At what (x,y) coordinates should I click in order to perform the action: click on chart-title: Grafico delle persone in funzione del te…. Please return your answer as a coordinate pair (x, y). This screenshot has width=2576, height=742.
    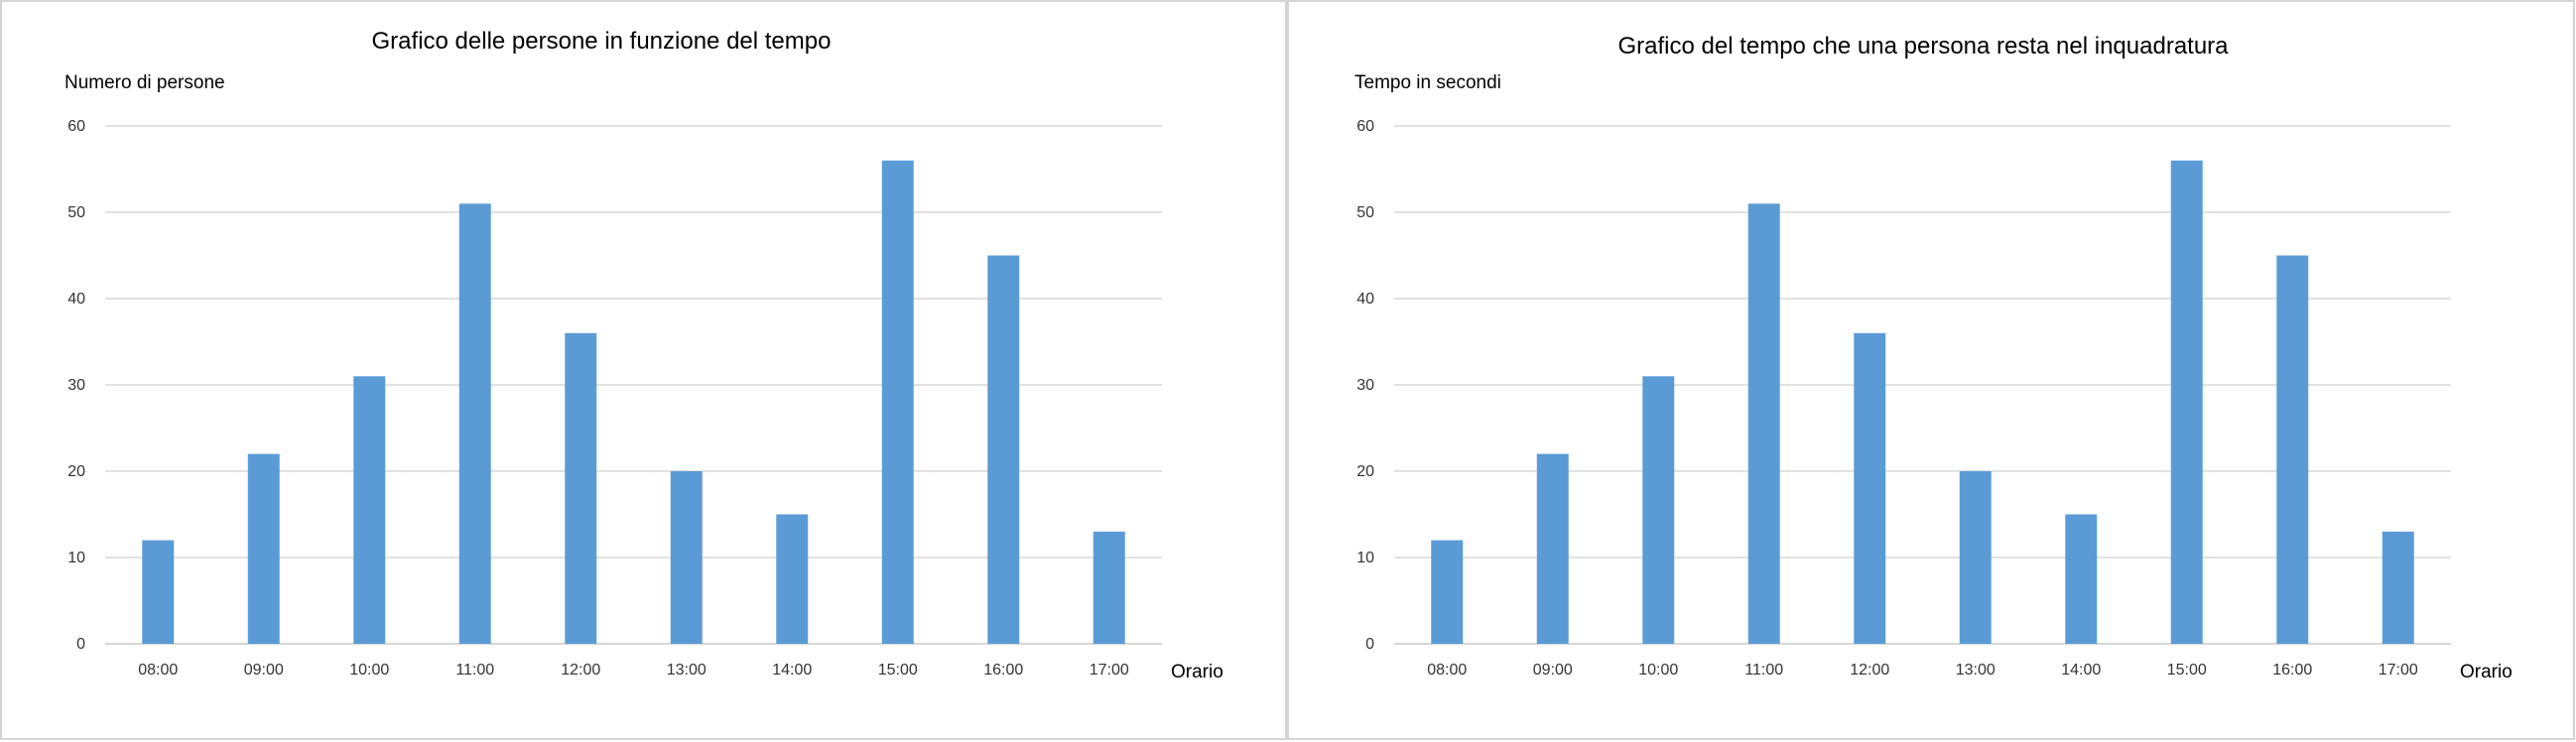
    Looking at the image, I should click on (602, 41).